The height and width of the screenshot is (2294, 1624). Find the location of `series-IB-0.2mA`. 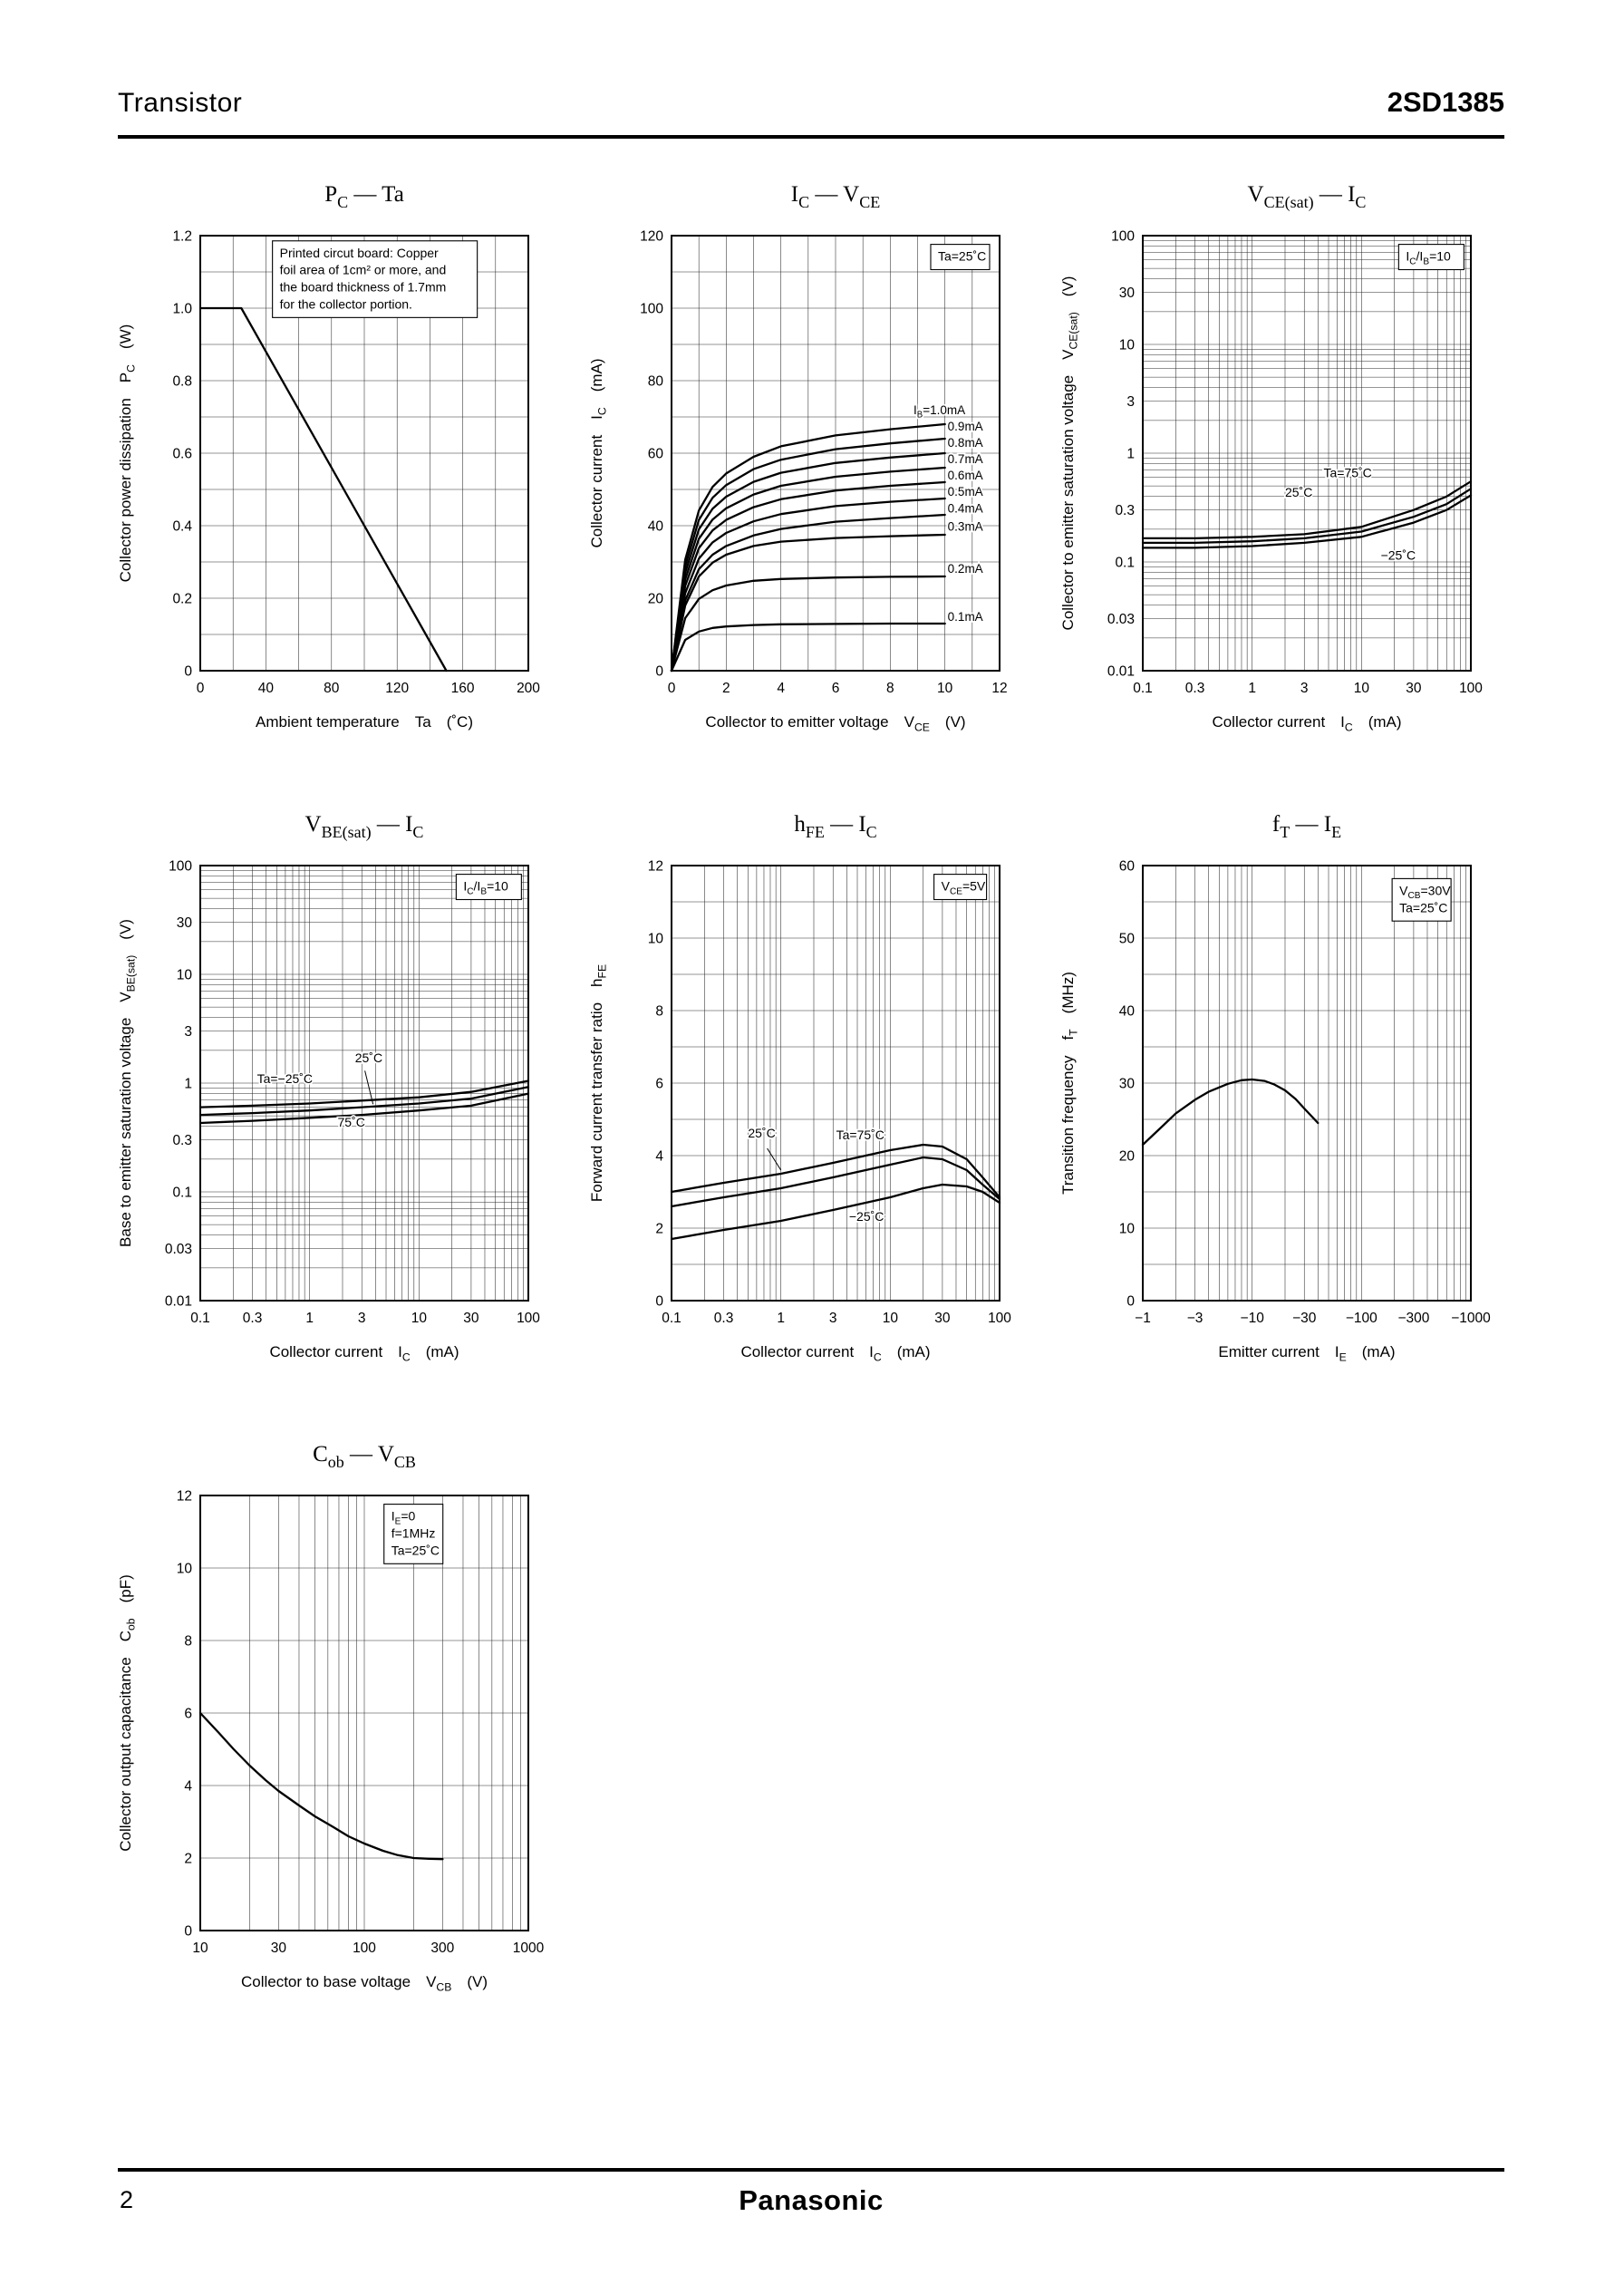

series-IB-0.2mA is located at coordinates (808, 624).